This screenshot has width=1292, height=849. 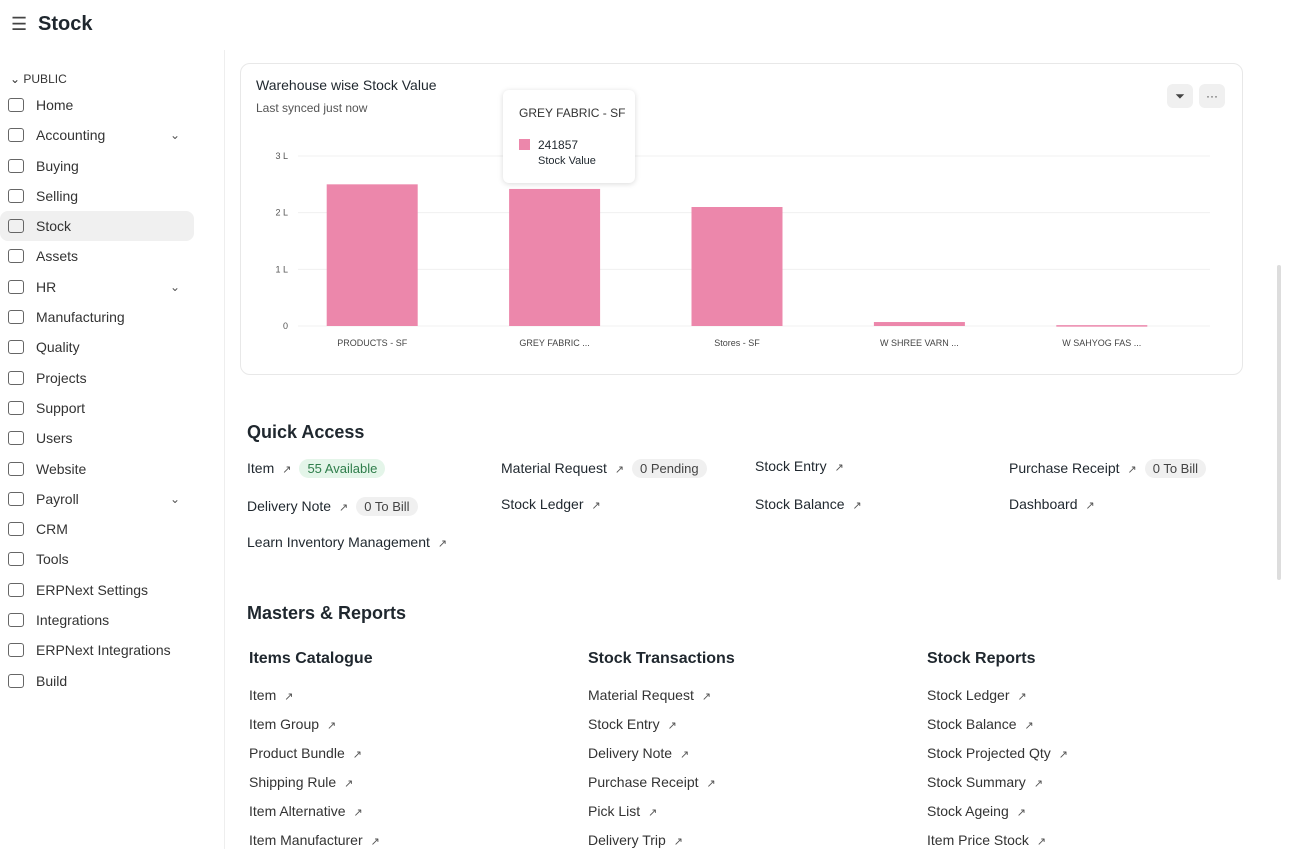 What do you see at coordinates (622, 811) in the screenshot?
I see `report-link: Pick List ↗` at bounding box center [622, 811].